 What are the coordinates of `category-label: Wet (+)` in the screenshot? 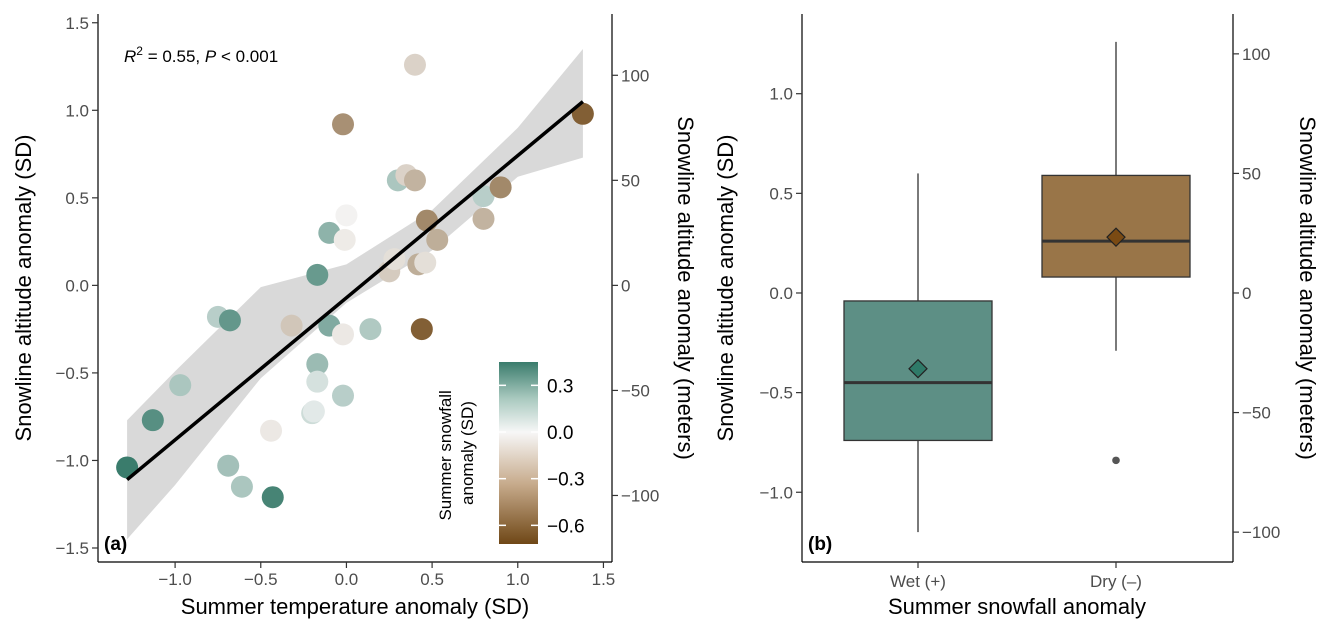 It's located at (918, 581).